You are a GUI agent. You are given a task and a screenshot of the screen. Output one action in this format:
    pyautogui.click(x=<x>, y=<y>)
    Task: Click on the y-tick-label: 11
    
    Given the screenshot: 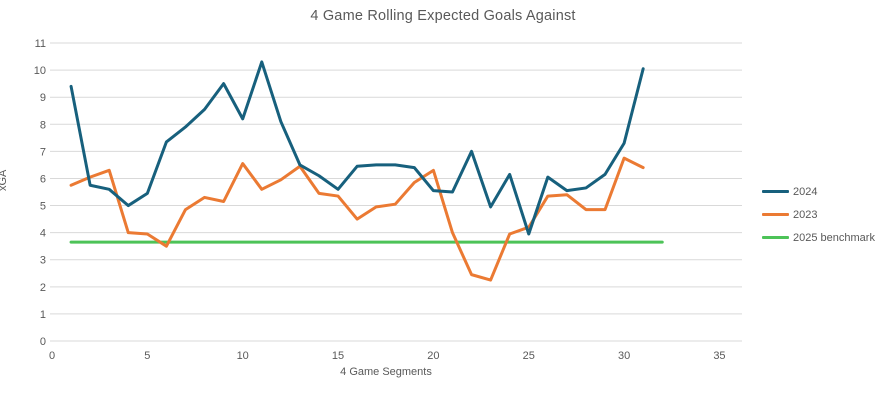 What is the action you would take?
    pyautogui.click(x=40, y=44)
    